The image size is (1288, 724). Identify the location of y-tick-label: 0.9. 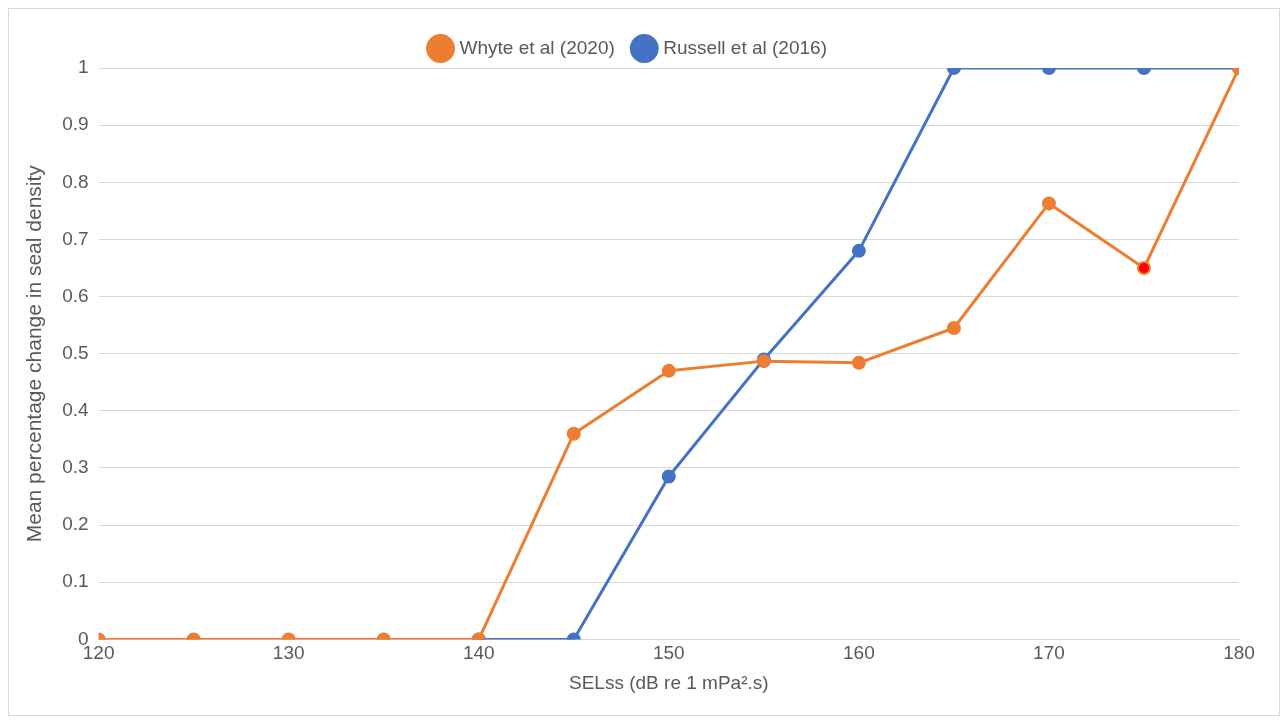
(75, 124).